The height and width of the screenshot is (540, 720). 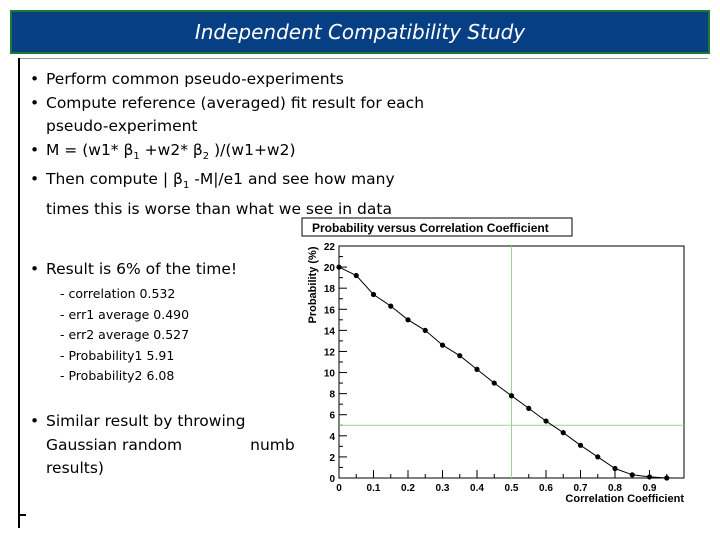 What do you see at coordinates (512, 488) in the screenshot?
I see `x-tick-label: 0.5` at bounding box center [512, 488].